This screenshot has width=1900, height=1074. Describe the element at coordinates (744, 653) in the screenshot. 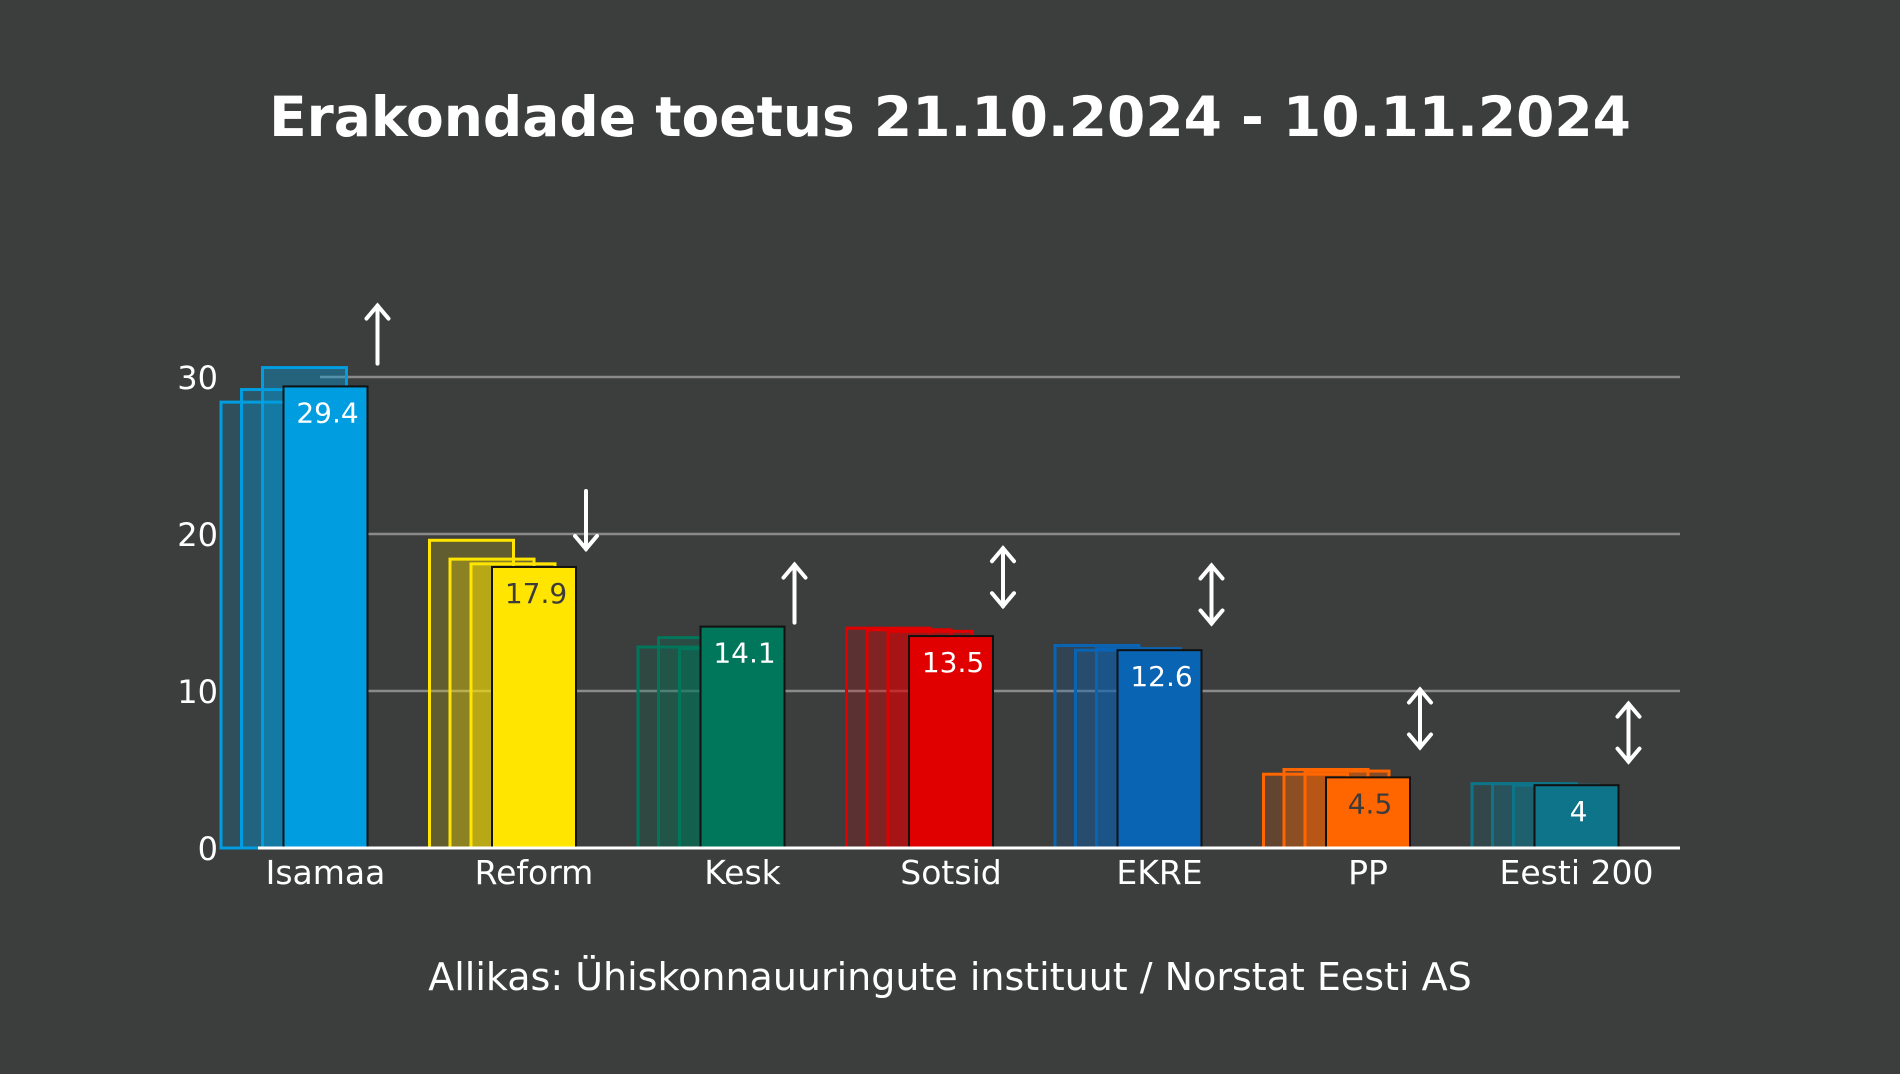

I see `data-label: 14.1` at that location.